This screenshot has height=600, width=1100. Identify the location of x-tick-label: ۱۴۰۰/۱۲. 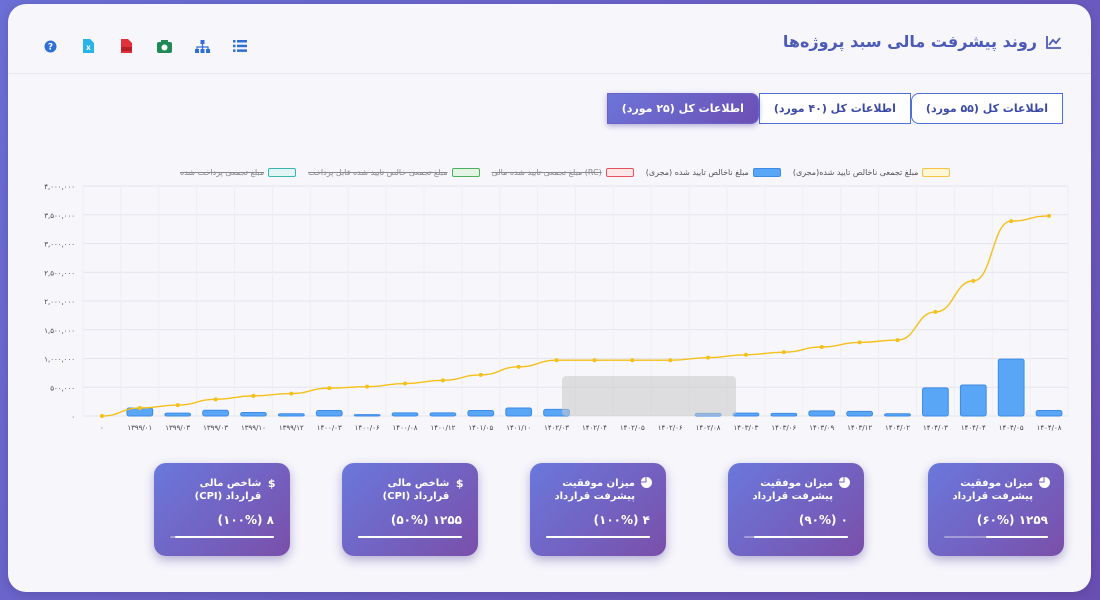
(442, 428).